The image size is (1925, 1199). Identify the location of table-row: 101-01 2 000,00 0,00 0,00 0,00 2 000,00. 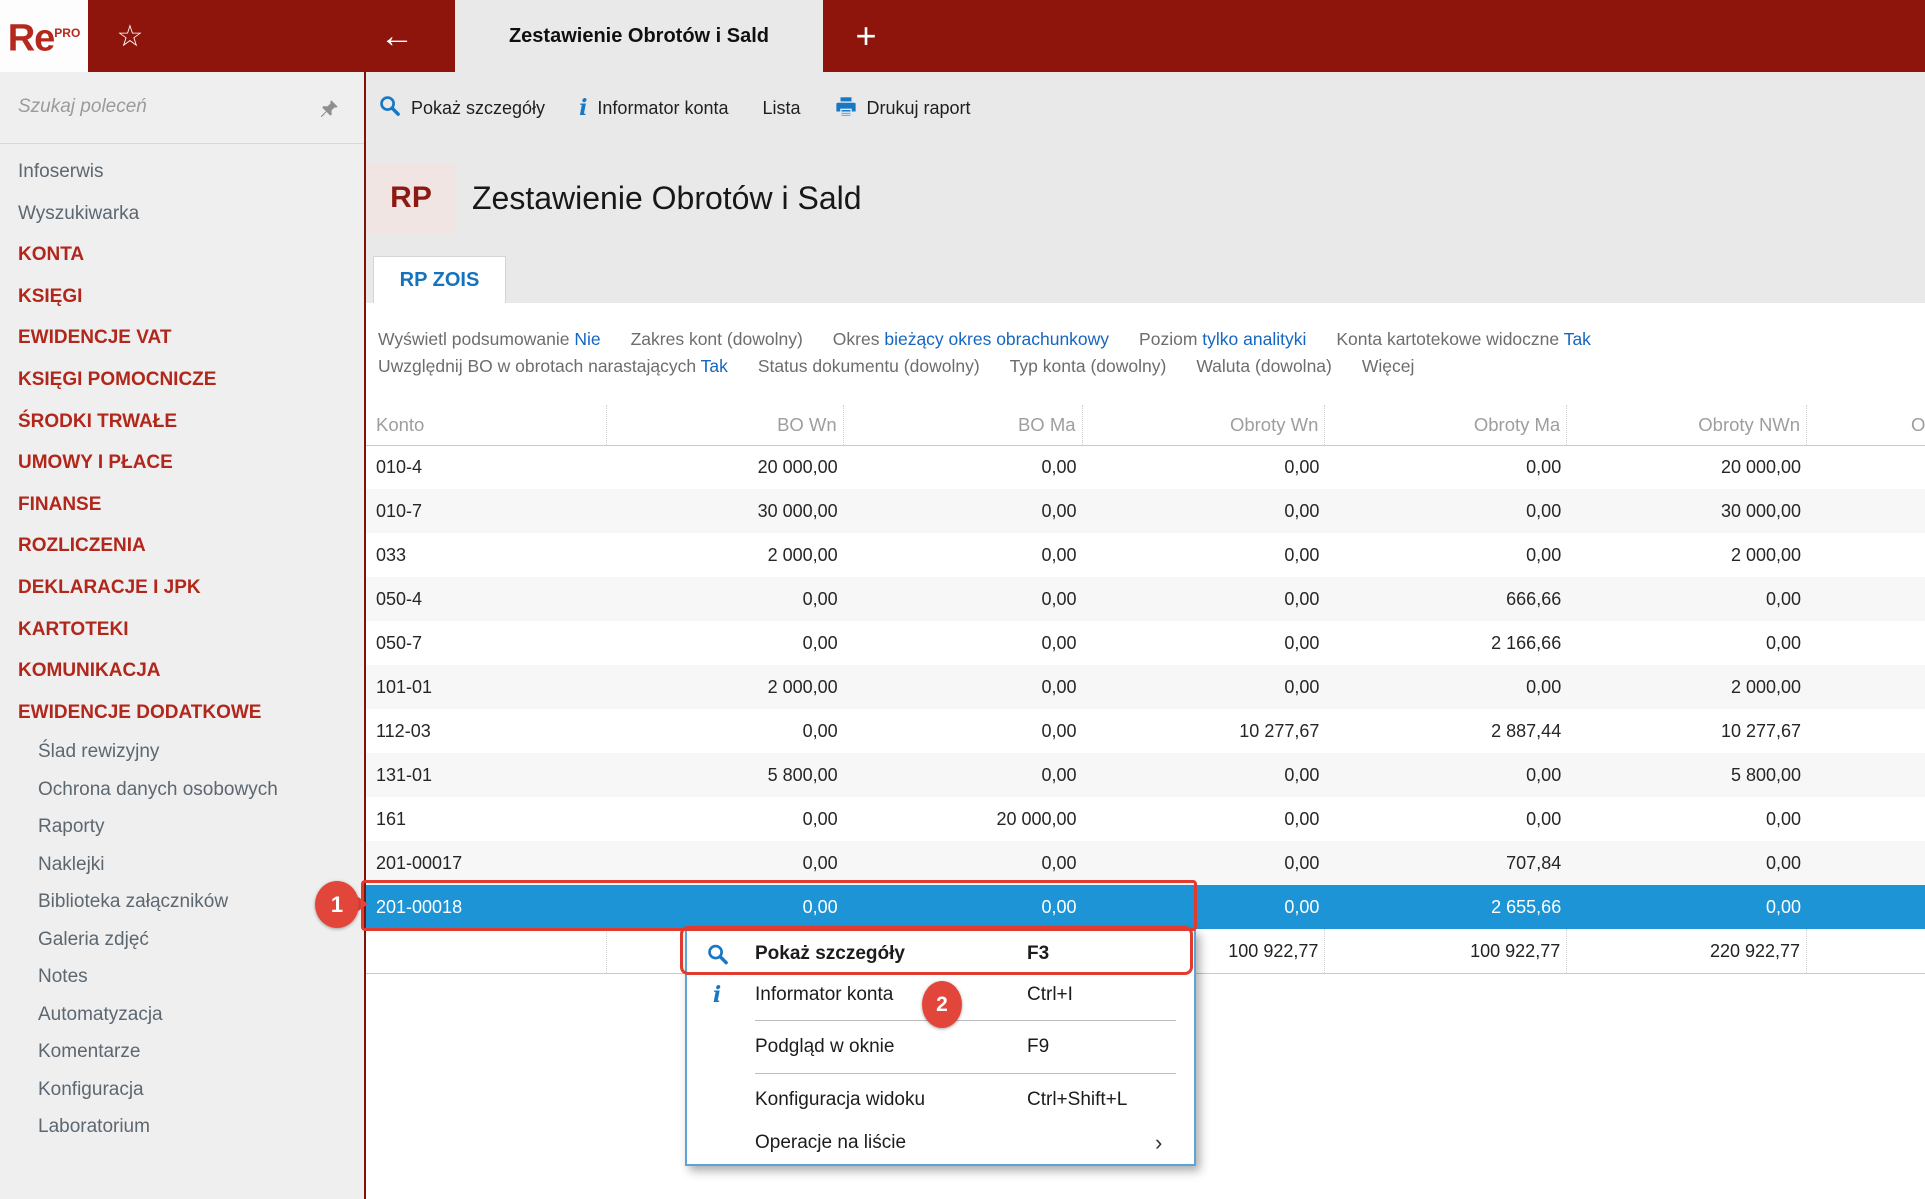
(1145, 687).